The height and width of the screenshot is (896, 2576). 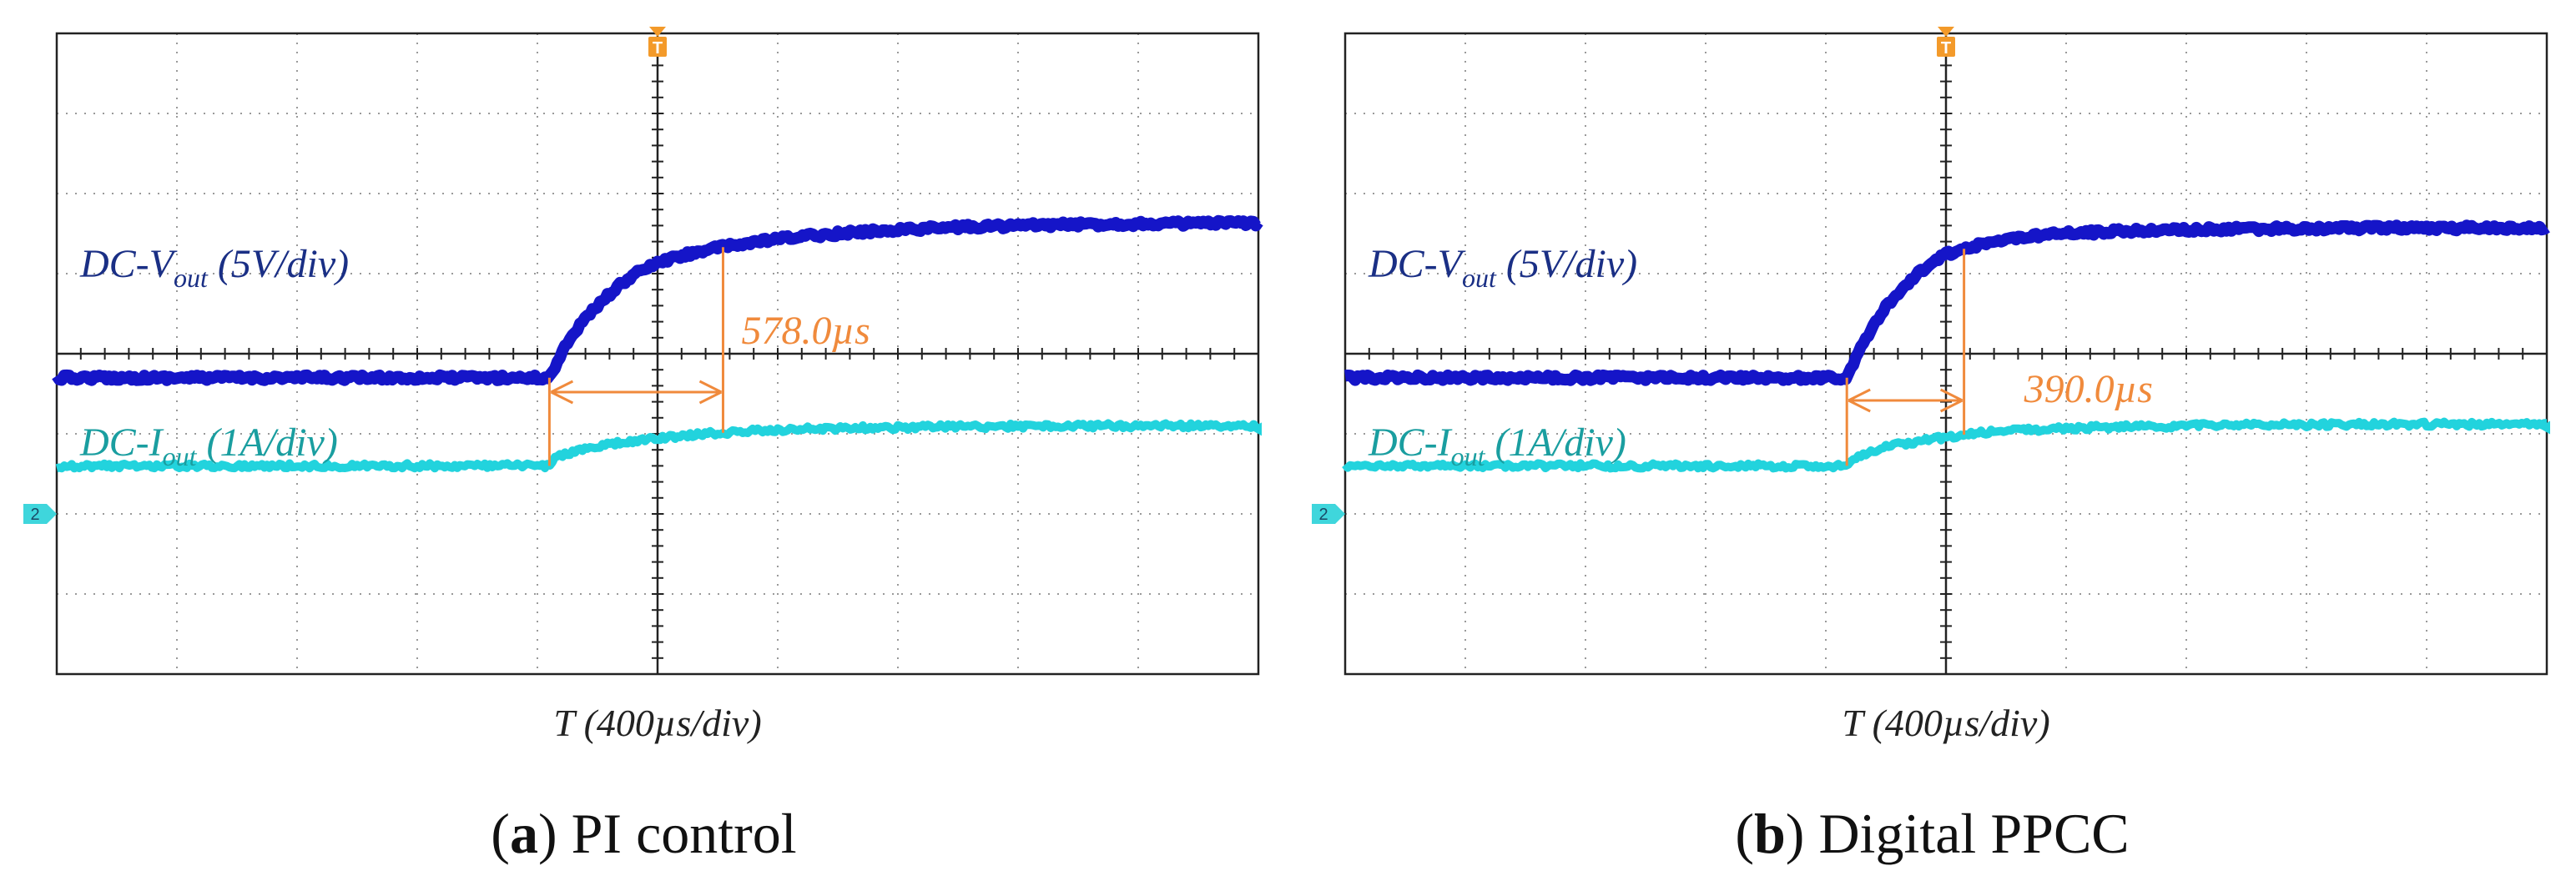 What do you see at coordinates (1974, 833) in the screenshot?
I see `caption-text: Digital PPCC` at bounding box center [1974, 833].